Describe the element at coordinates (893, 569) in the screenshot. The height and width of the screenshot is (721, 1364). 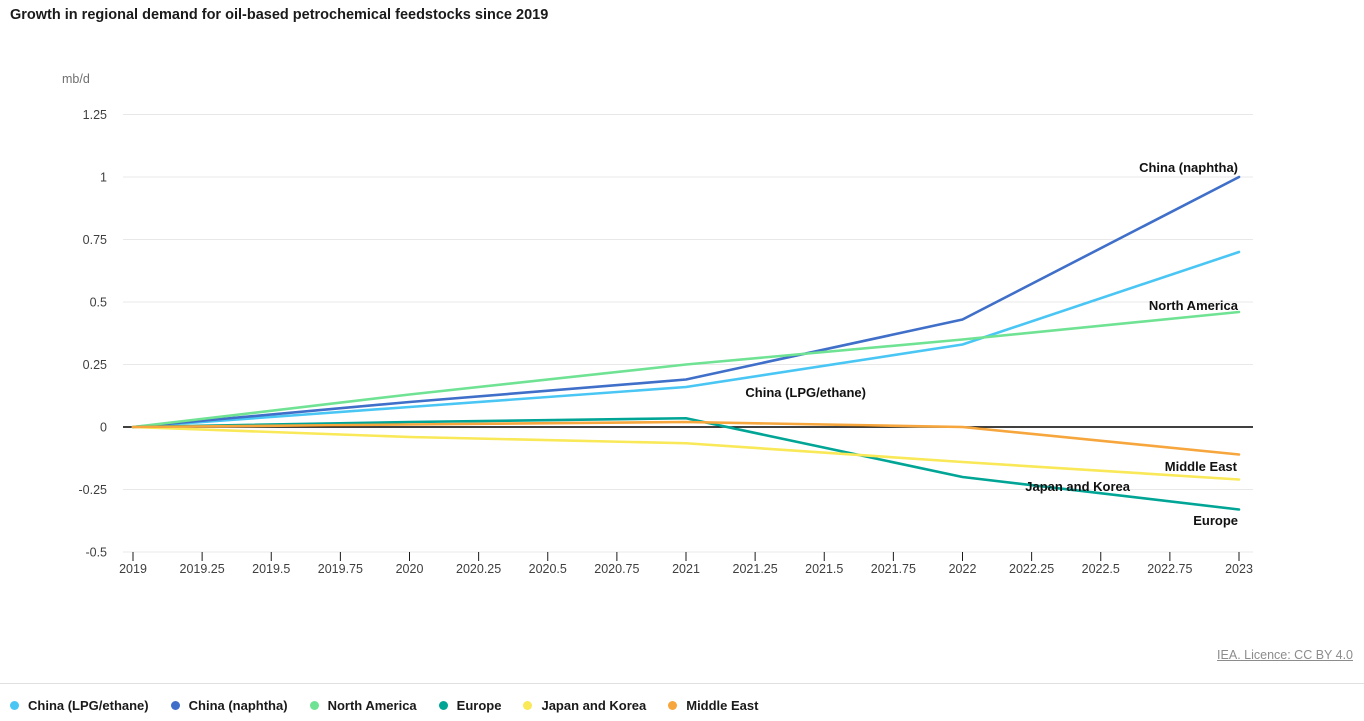
I see `x-tick-label: 2021.75` at that location.